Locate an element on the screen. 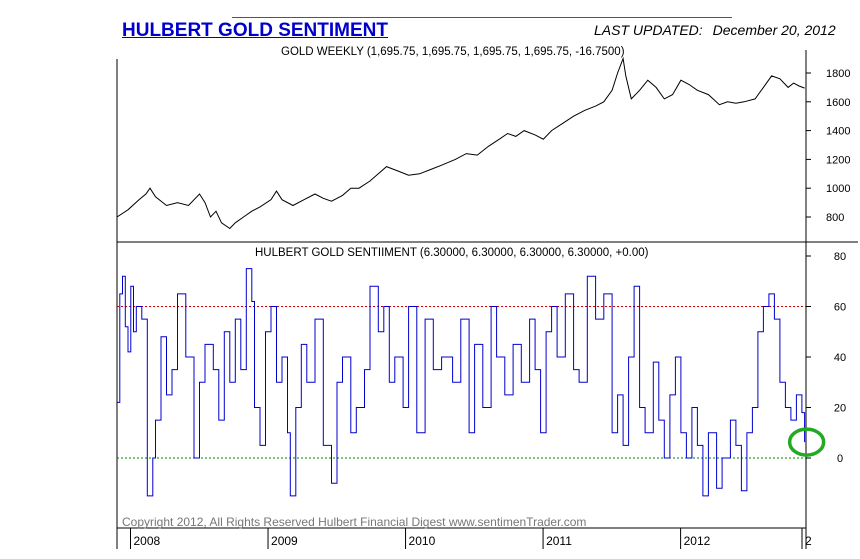 The width and height of the screenshot is (860, 559). sentiment-y-tick-label: 40 is located at coordinates (840, 358).